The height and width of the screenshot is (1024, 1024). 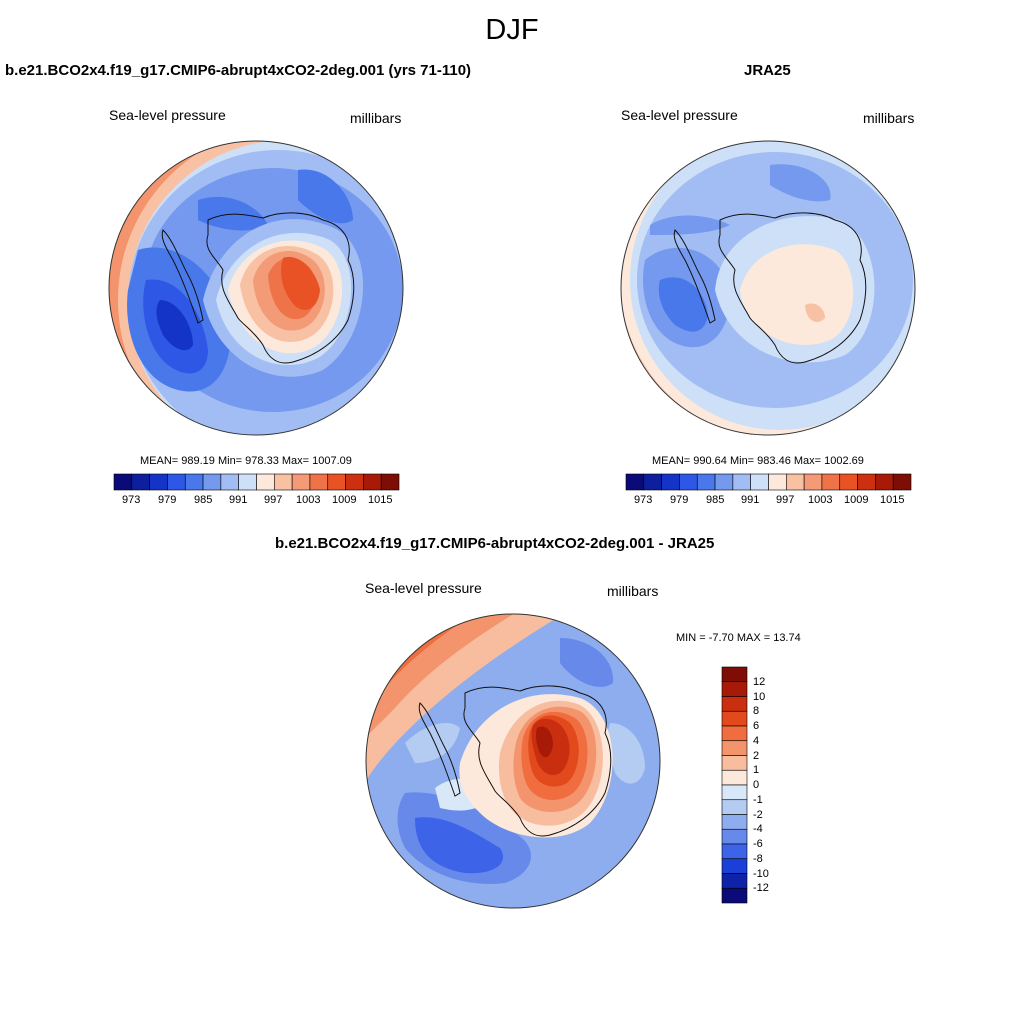 I want to click on model-colorbar, so click(x=256, y=482).